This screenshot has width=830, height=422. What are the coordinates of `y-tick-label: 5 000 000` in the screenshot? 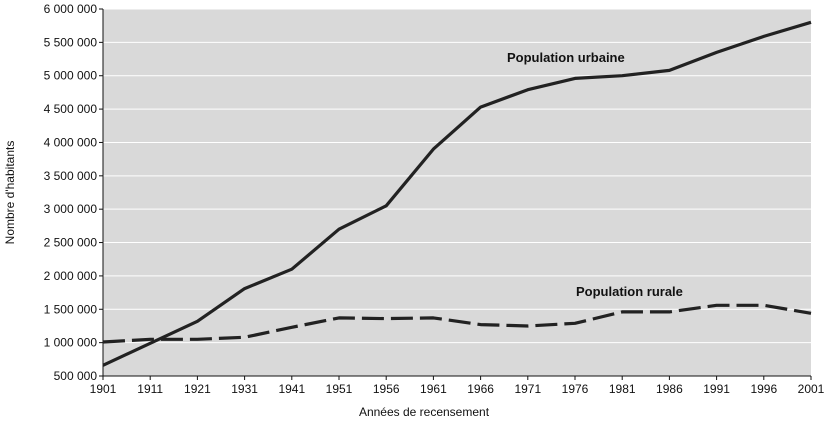 It's located at (71, 76).